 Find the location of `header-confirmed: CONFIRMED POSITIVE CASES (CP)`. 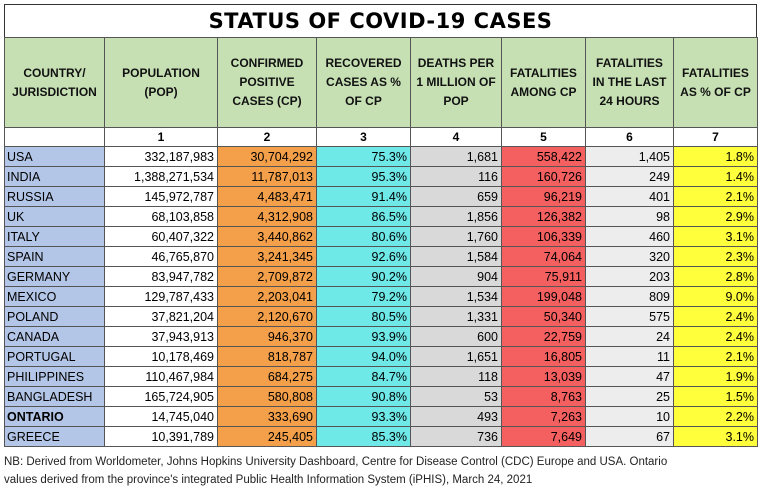

header-confirmed: CONFIRMED POSITIVE CASES (CP) is located at coordinates (267, 82).